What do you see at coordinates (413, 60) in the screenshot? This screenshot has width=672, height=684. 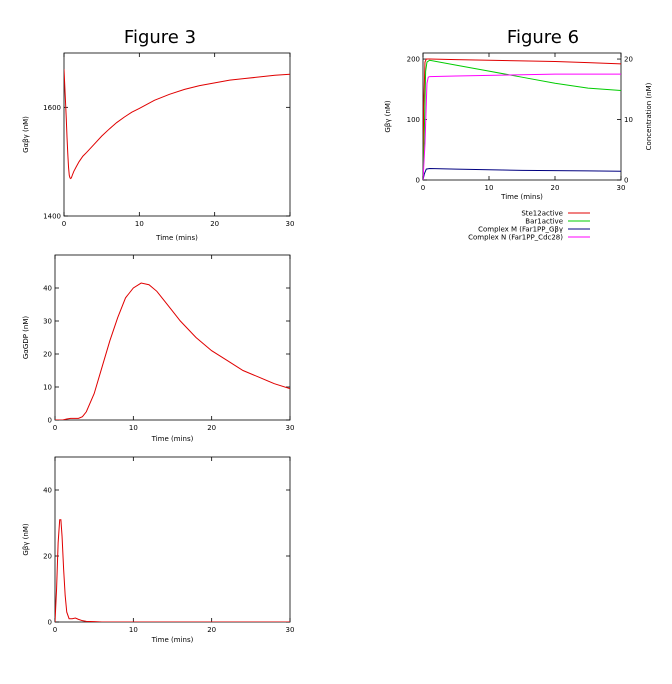 I see `y-tick-label: 200` at bounding box center [413, 60].